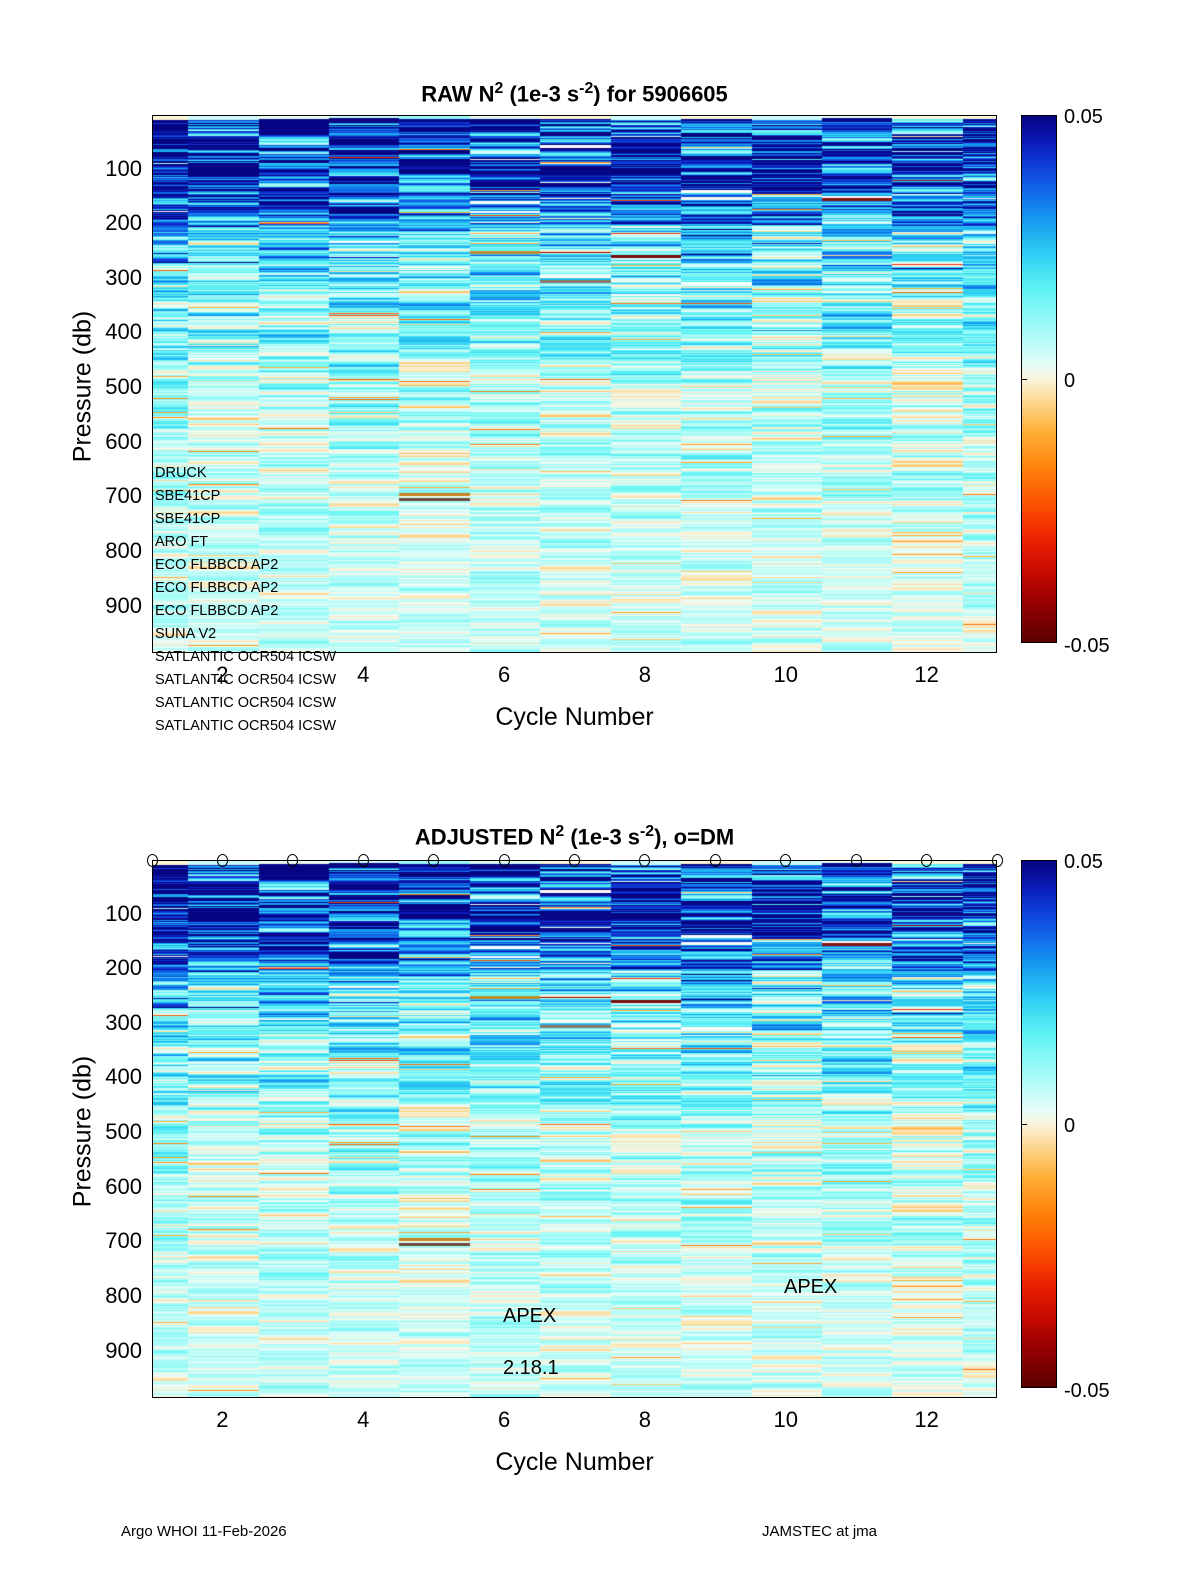 This screenshot has width=1200, height=1575. What do you see at coordinates (1024, 379) in the screenshot?
I see `raw-colorbar-zero-notch` at bounding box center [1024, 379].